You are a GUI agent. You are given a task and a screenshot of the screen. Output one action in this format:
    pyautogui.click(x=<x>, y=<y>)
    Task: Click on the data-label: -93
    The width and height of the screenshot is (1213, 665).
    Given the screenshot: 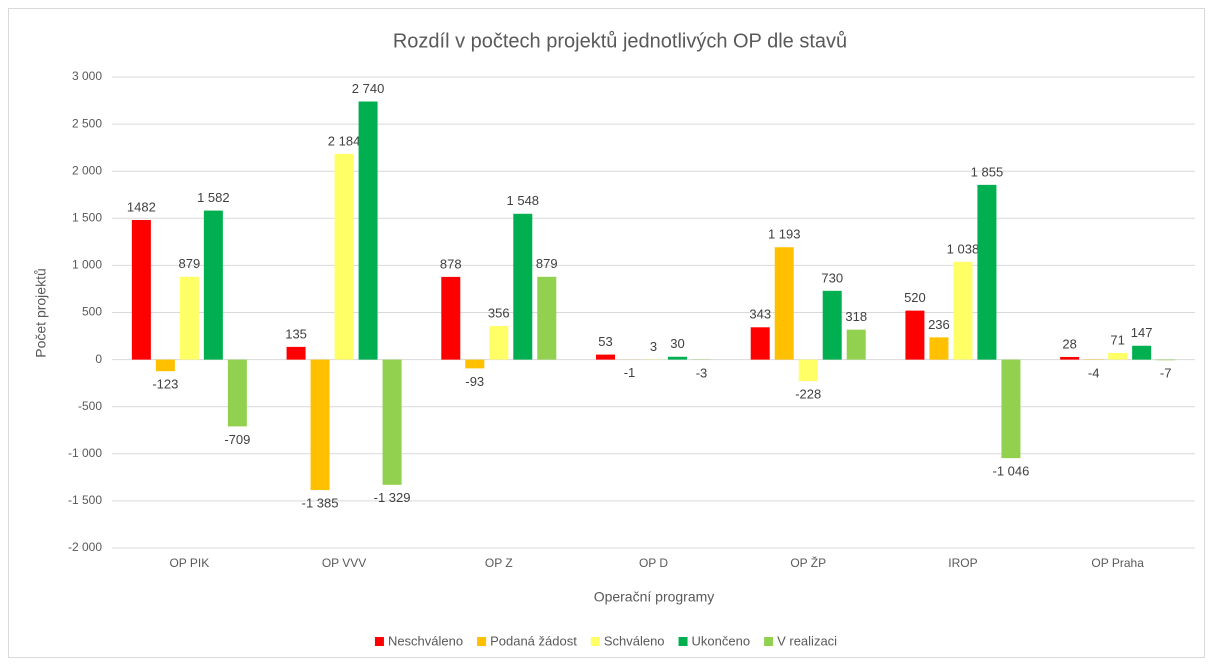 What is the action you would take?
    pyautogui.click(x=474, y=381)
    